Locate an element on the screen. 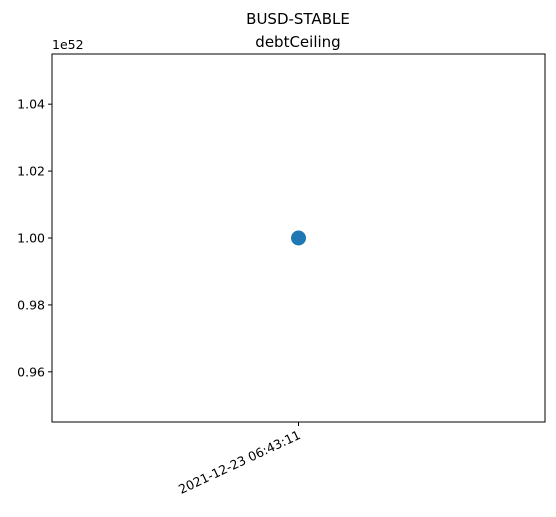 Image resolution: width=556 pixels, height=517 pixels. x-tick-label: 2021-12-23 06:43:11 is located at coordinates (239, 462).